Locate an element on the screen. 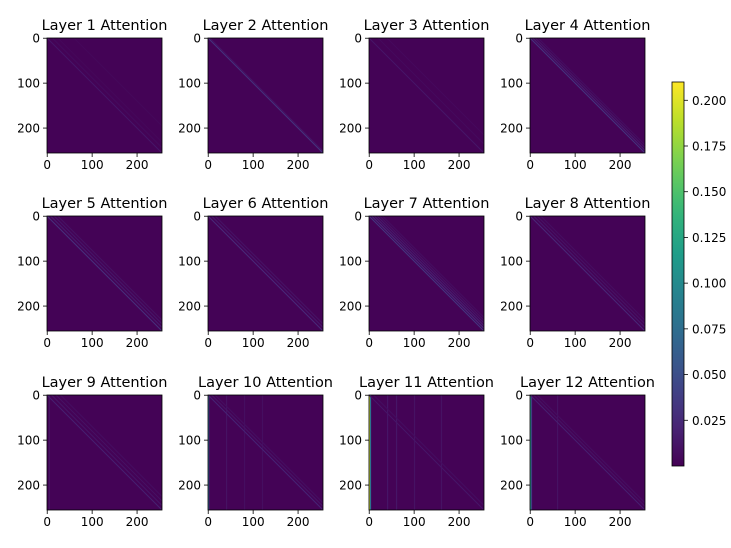 The width and height of the screenshot is (731, 548). panel-title: Layer 4 Attention is located at coordinates (588, 26).